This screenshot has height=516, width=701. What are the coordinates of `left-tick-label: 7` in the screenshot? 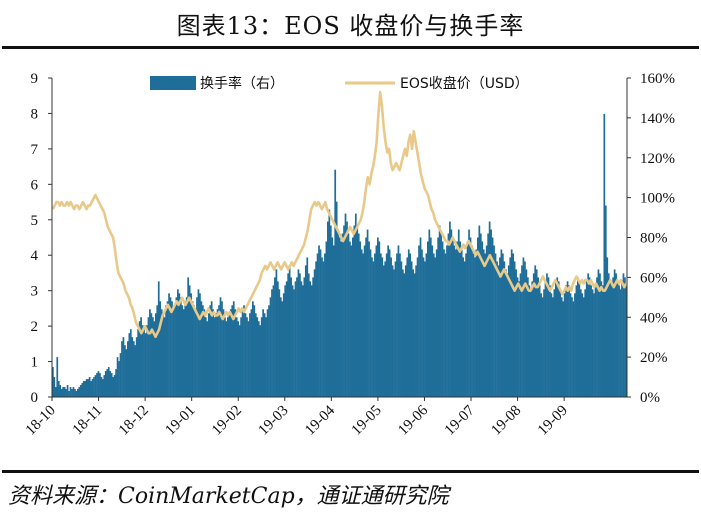 It's located at (35, 150).